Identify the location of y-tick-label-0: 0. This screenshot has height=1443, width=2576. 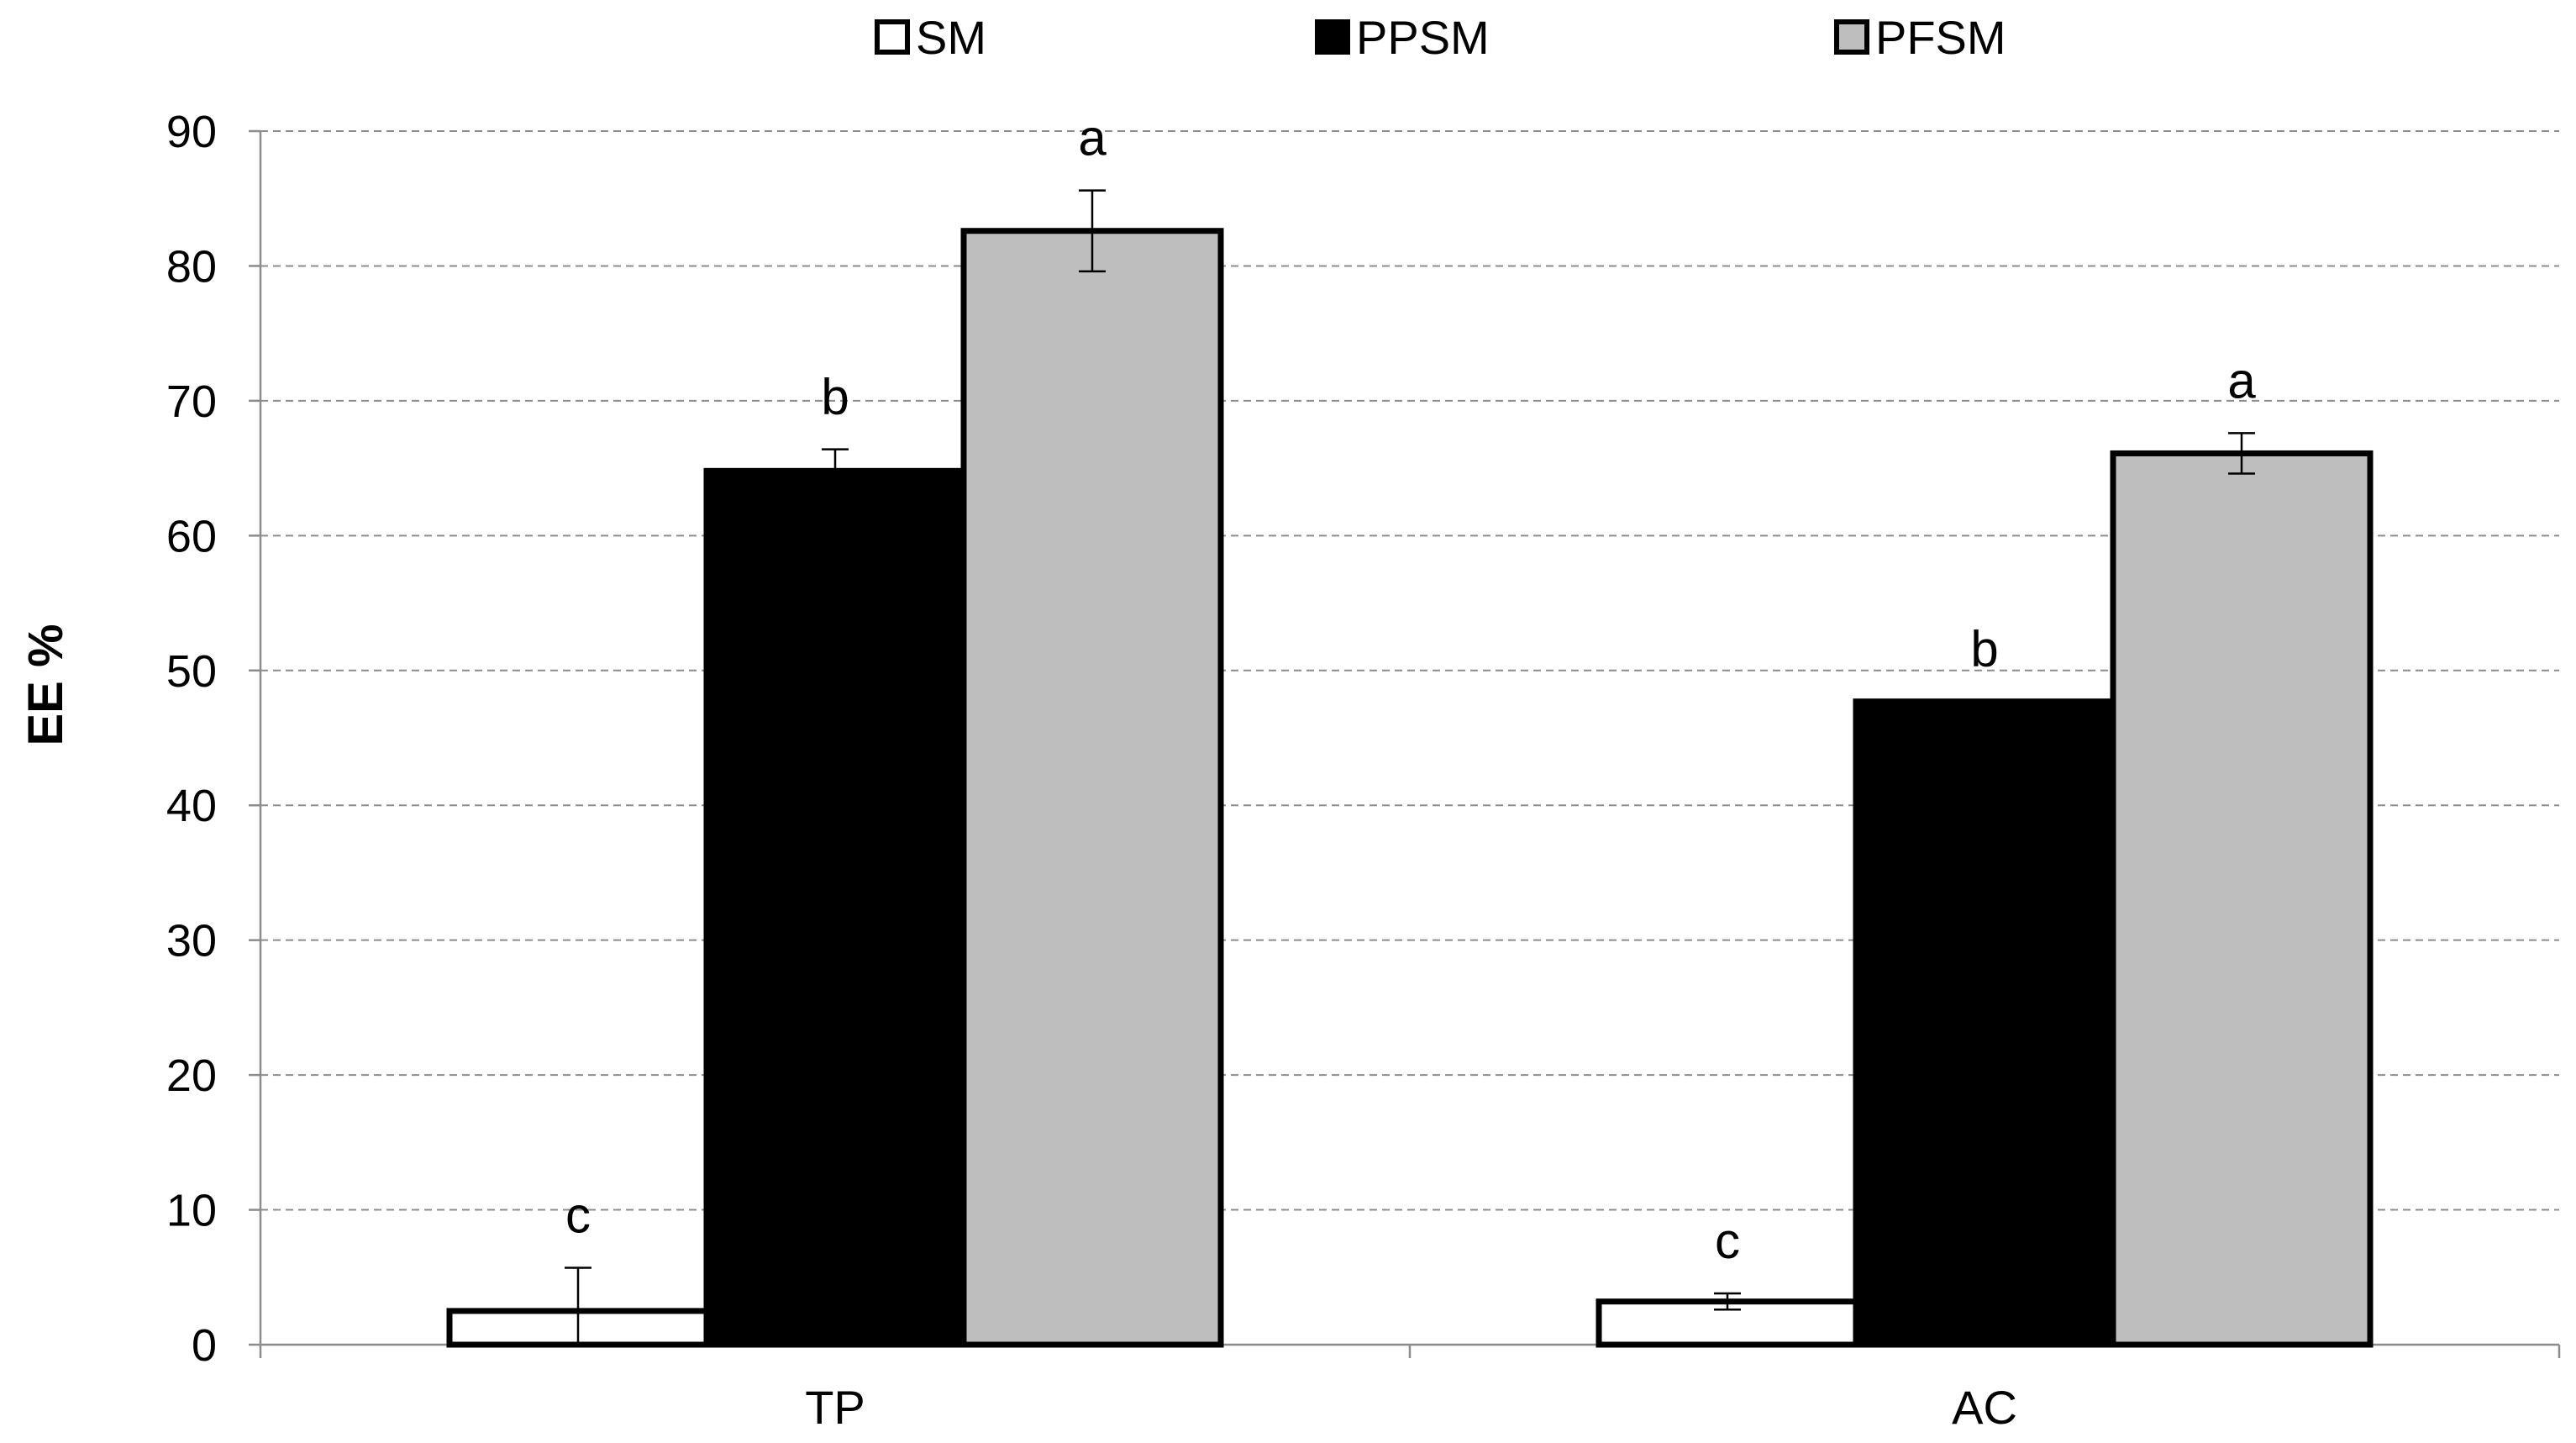
(204, 1345).